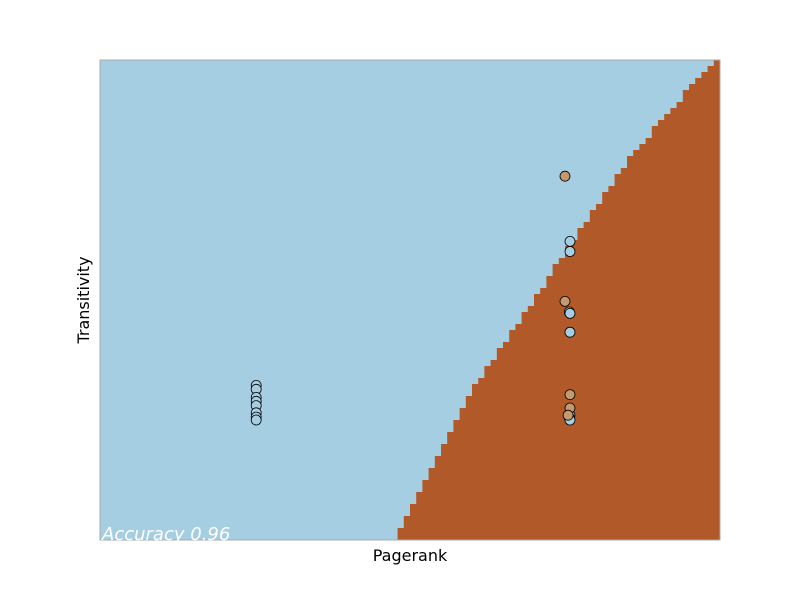 This screenshot has height=600, width=800. Describe the element at coordinates (410, 555) in the screenshot. I see `x-axis-label: Pagerank` at that location.